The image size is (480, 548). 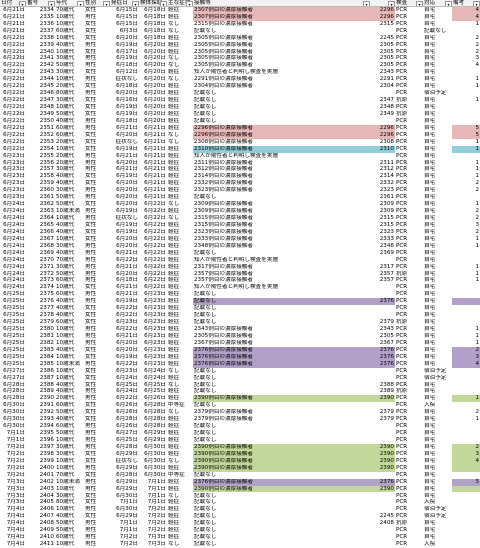 What do you see at coordinates (223, 169) in the screenshot?
I see `cell: 2312例目の濃厚接触者` at bounding box center [223, 169].